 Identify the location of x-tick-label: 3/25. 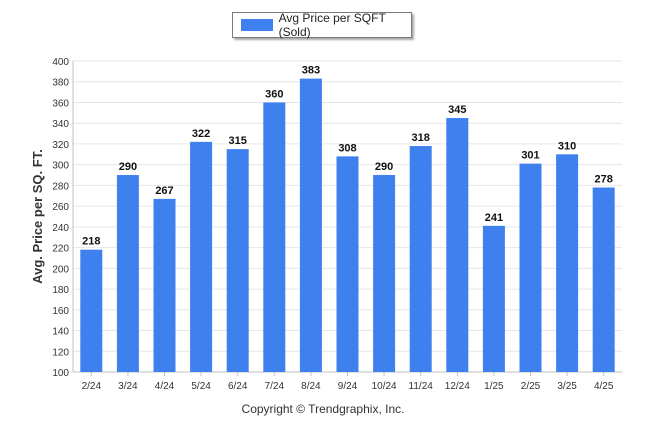
(567, 386).